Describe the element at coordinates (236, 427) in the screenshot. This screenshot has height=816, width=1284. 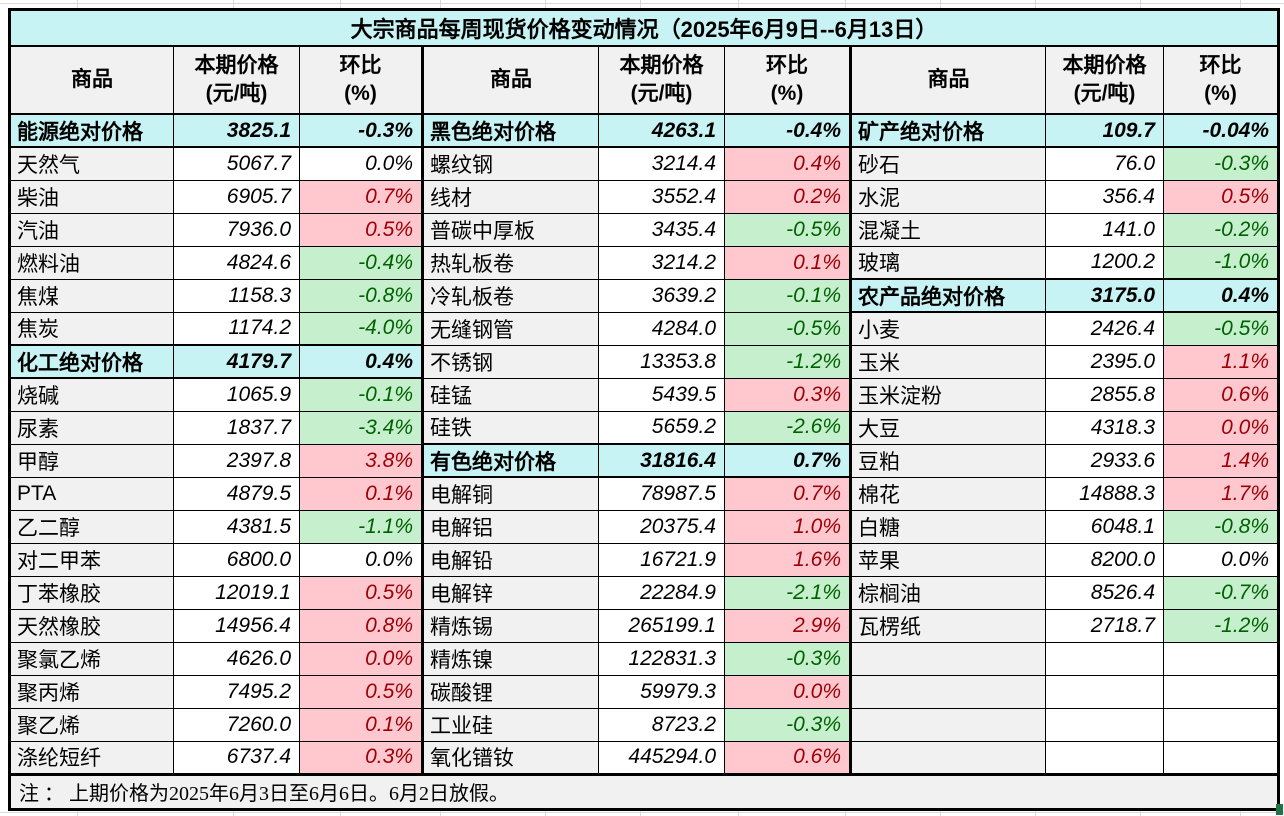
I see `price-cell: 1837.7` at that location.